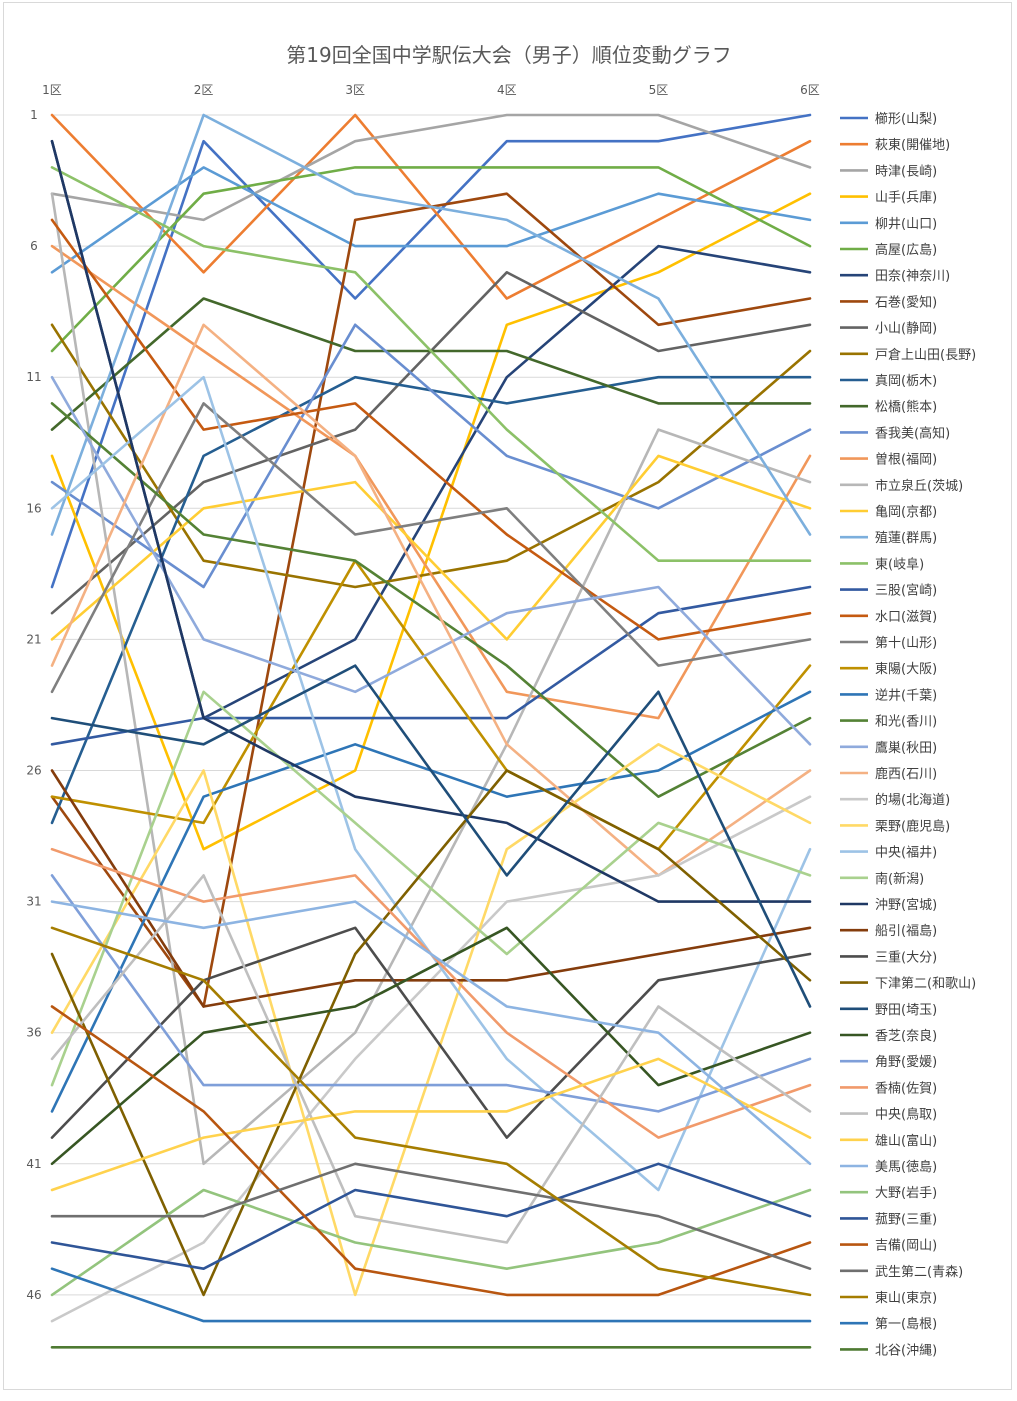 The width and height of the screenshot is (1017, 1401). I want to click on legend-entry: 亀岡(京都), so click(906, 512).